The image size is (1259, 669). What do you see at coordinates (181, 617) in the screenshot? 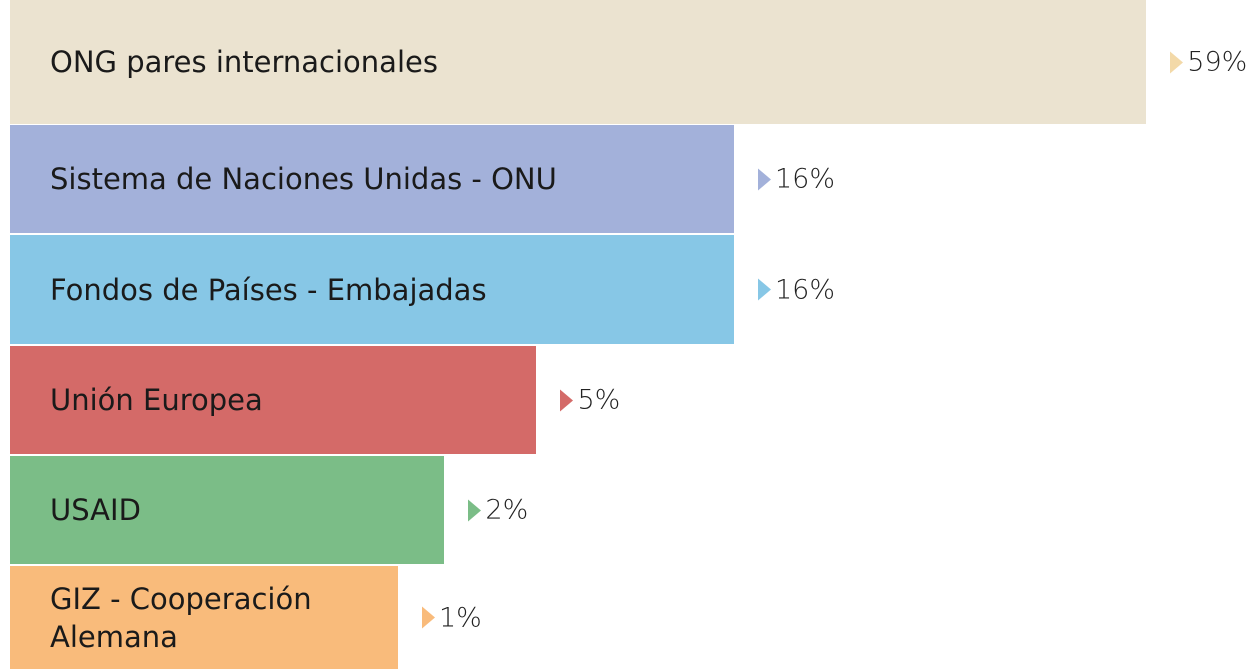
I see `category-label: GIZ - Cooperación Alemana` at bounding box center [181, 617].